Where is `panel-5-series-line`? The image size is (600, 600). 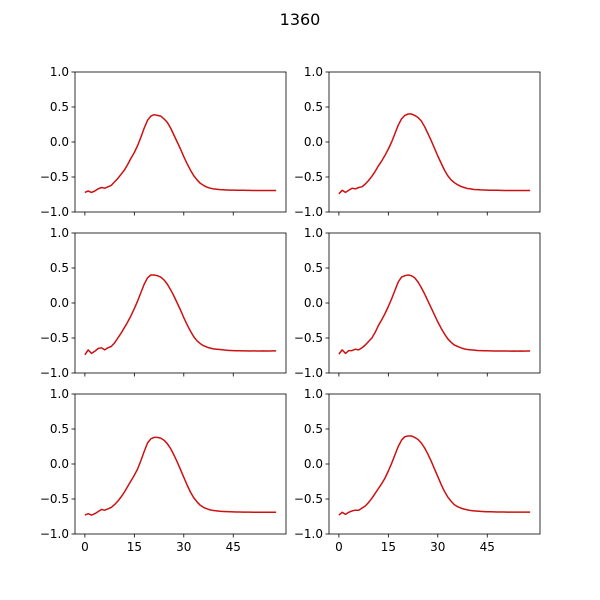
panel-5-series-line is located at coordinates (180, 476).